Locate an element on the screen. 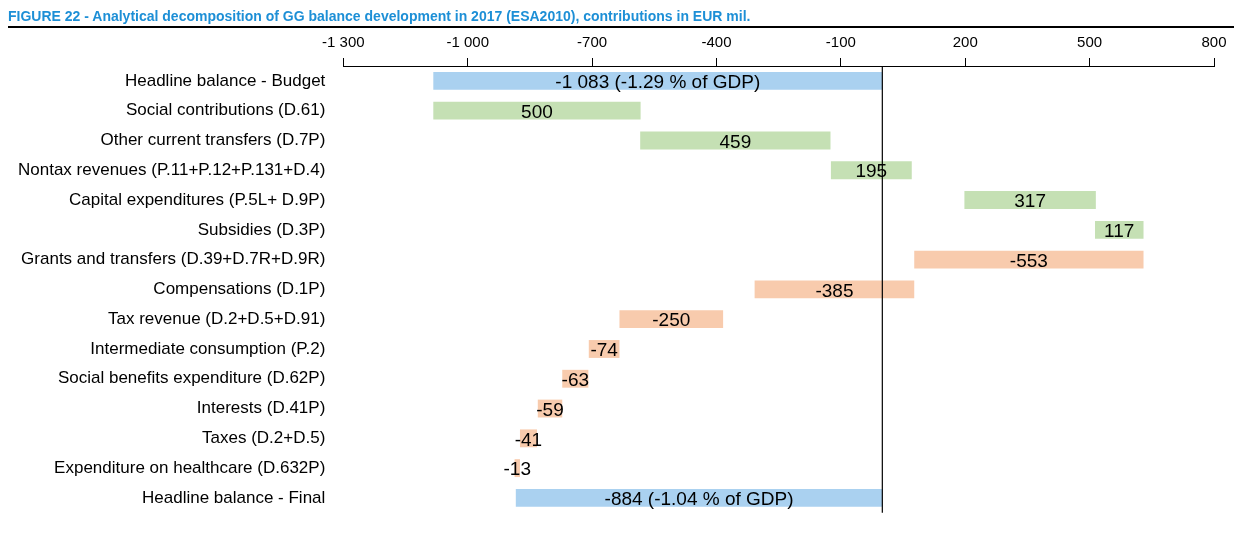 Image resolution: width=1242 pixels, height=537 pixels. y-tick-label: Capital expenditures (P.5L+ D.9P) is located at coordinates (197, 199).